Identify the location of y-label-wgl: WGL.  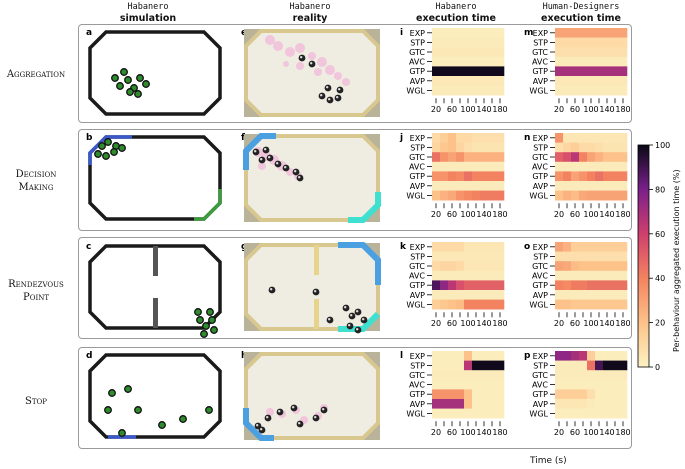
(538, 304).